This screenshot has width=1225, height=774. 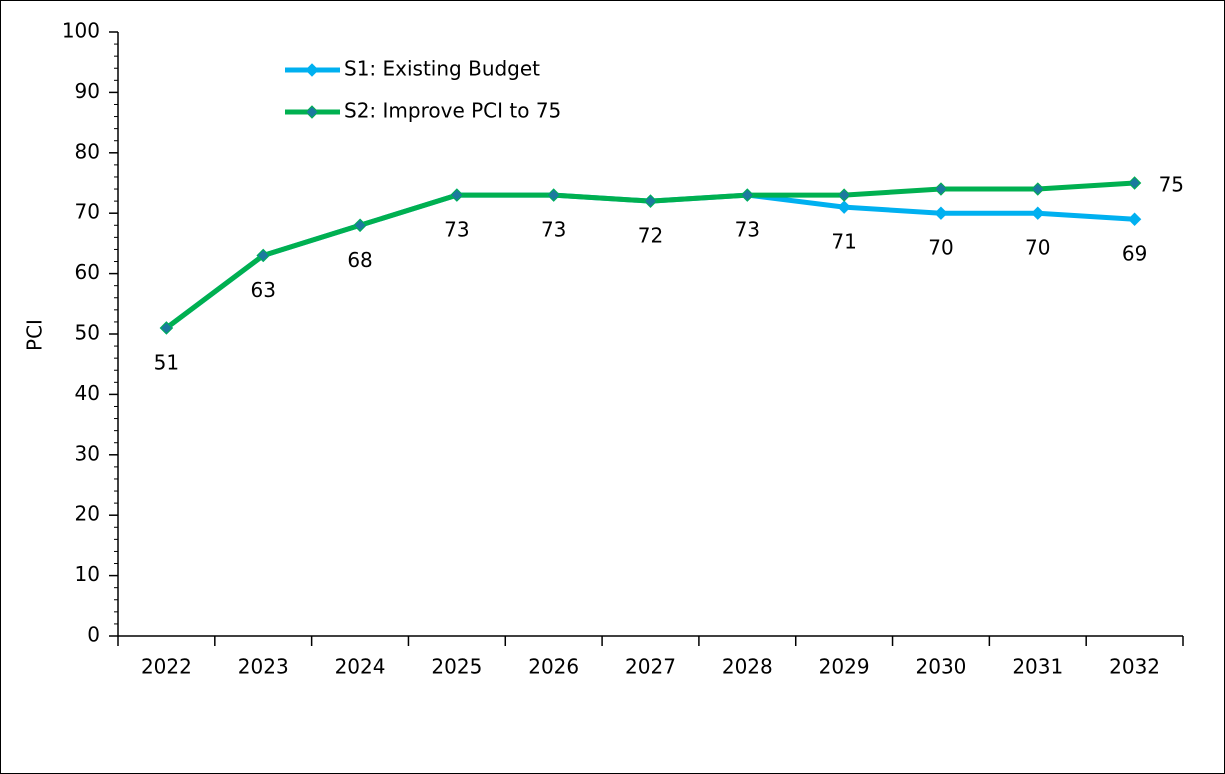 What do you see at coordinates (87, 393) in the screenshot?
I see `y-tick-label: 40` at bounding box center [87, 393].